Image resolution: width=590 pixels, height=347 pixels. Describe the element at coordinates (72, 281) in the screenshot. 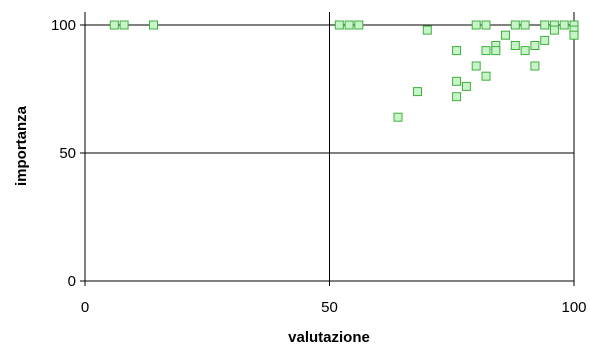

I see `y-tick-label: 0` at that location.